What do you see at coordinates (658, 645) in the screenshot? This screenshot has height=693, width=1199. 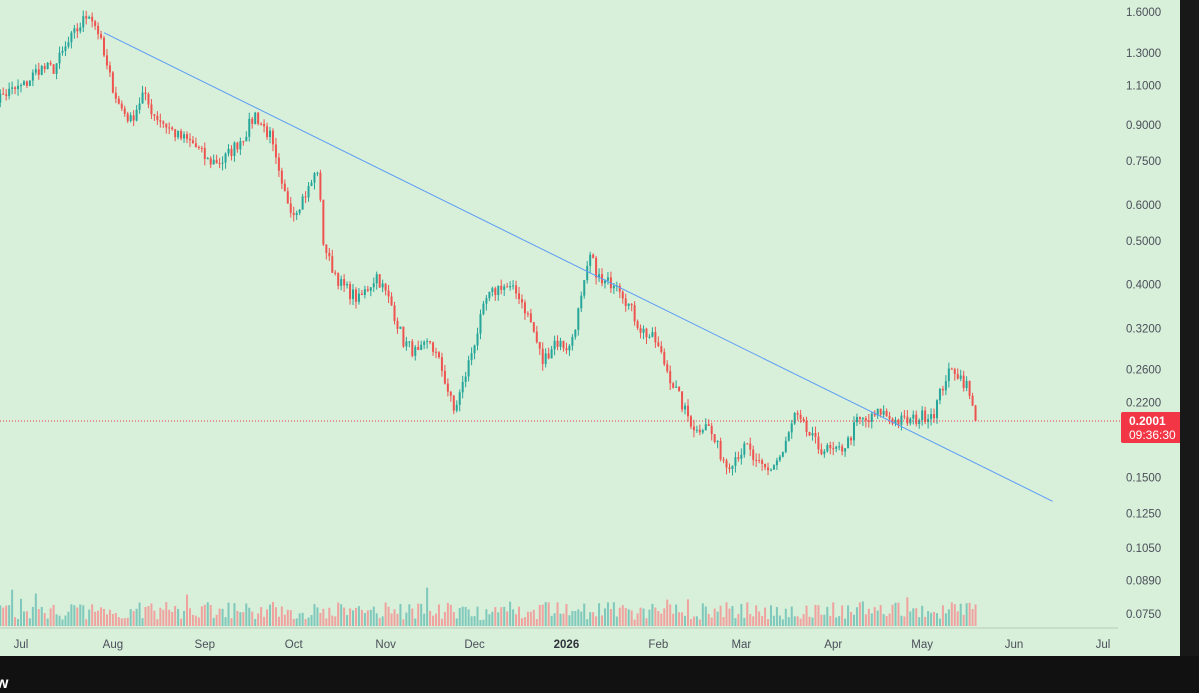 I see `time-tick-label: Feb` at bounding box center [658, 645].